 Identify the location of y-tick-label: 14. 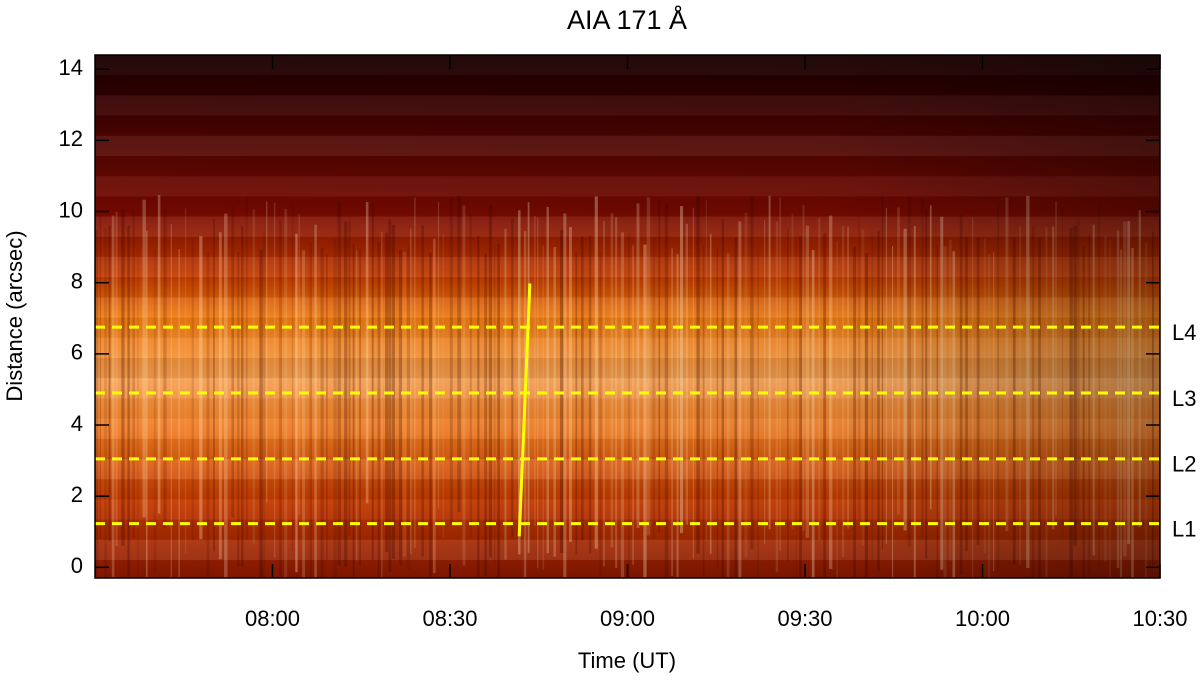
(71, 67).